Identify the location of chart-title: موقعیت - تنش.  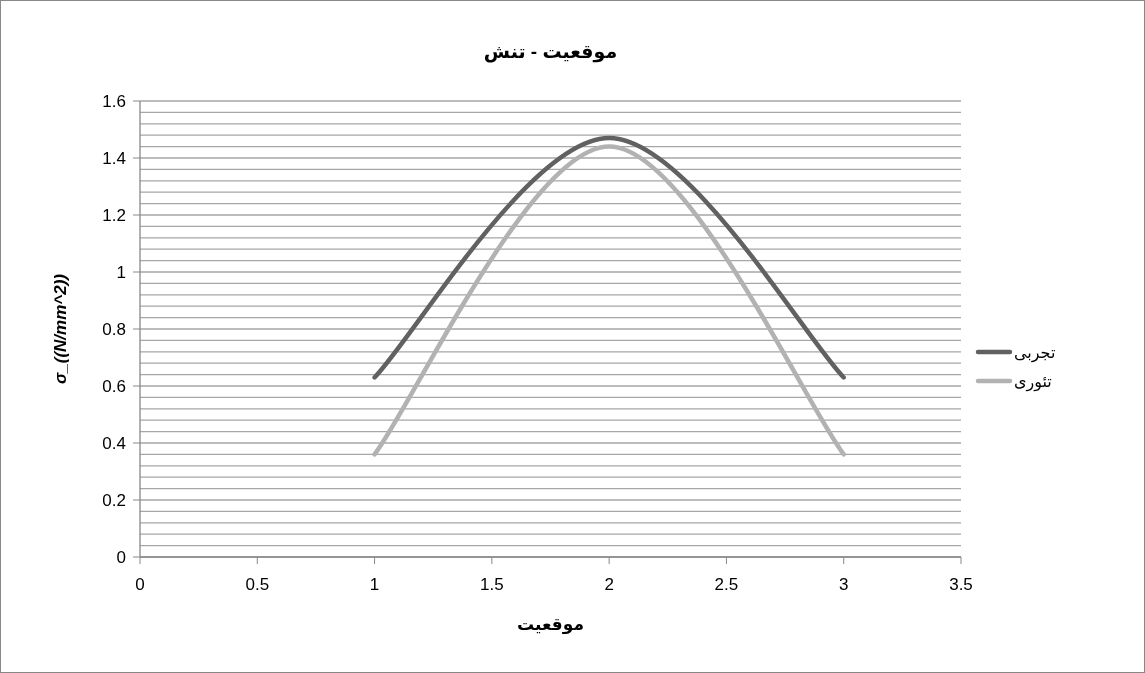
(550, 52).